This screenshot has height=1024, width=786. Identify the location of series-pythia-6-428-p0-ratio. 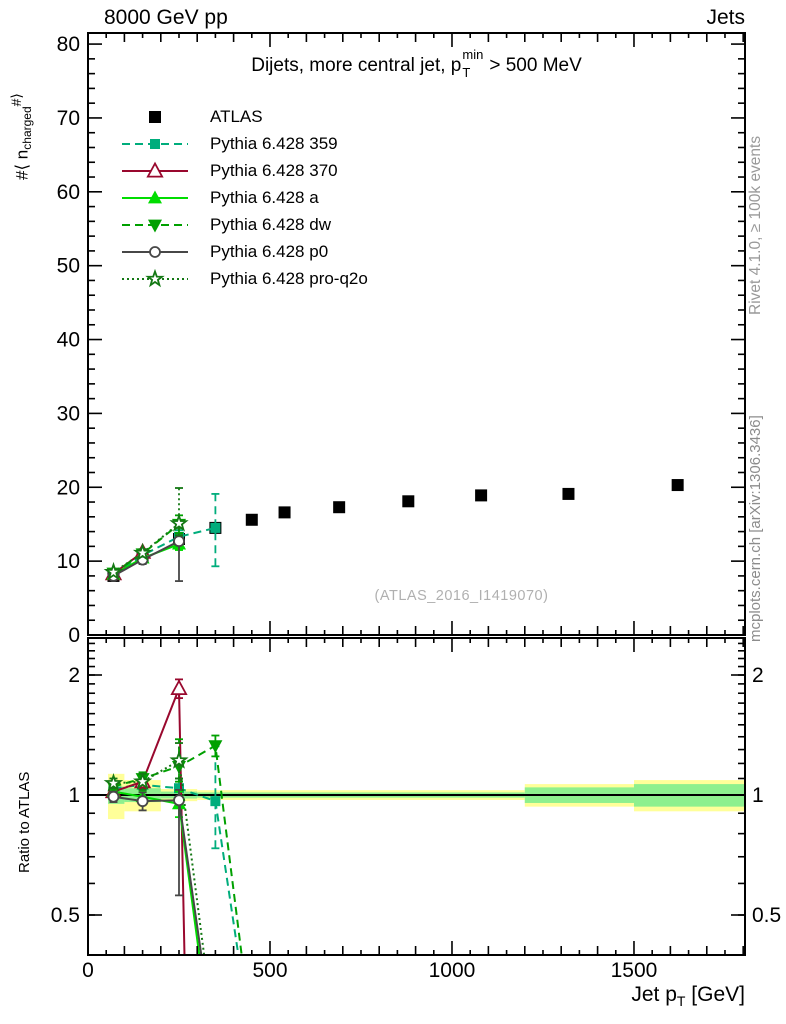
(155, 871).